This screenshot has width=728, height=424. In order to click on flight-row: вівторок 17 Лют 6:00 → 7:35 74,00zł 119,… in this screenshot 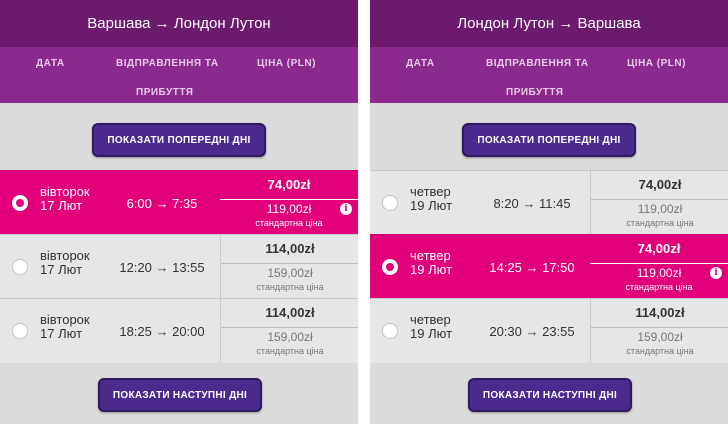, I will do `click(179, 202)`.